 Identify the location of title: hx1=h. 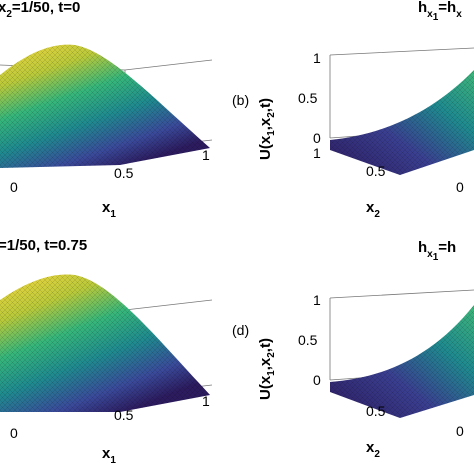
(437, 251).